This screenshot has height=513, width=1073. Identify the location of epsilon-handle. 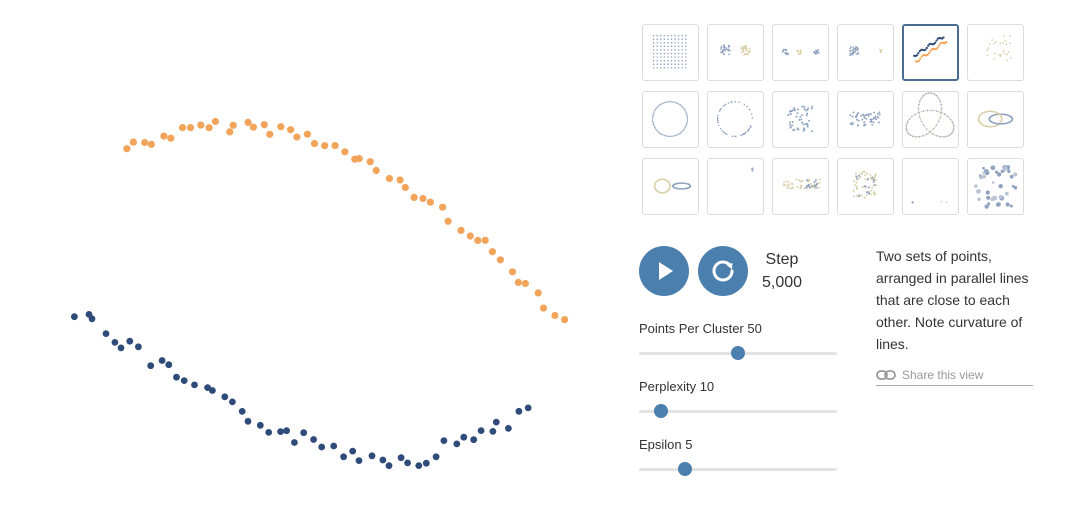
(684, 469).